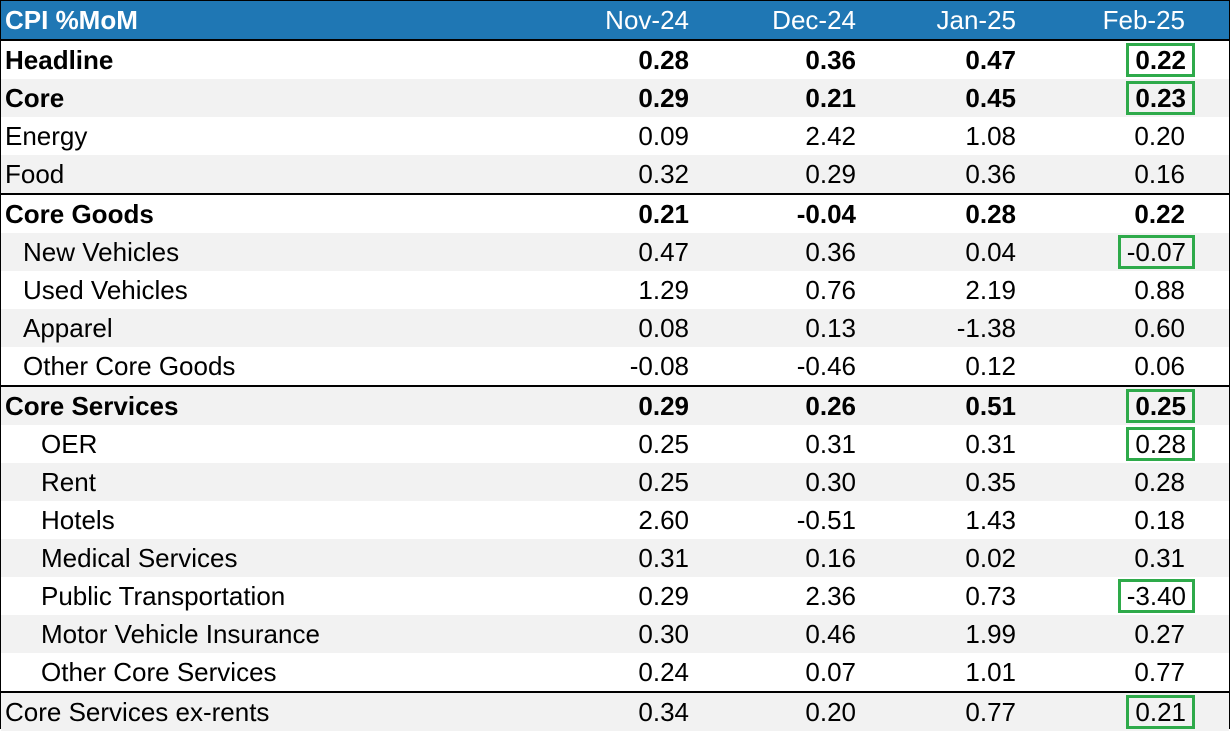 The height and width of the screenshot is (731, 1230). I want to click on value-cell: 1.01, so click(990, 672).